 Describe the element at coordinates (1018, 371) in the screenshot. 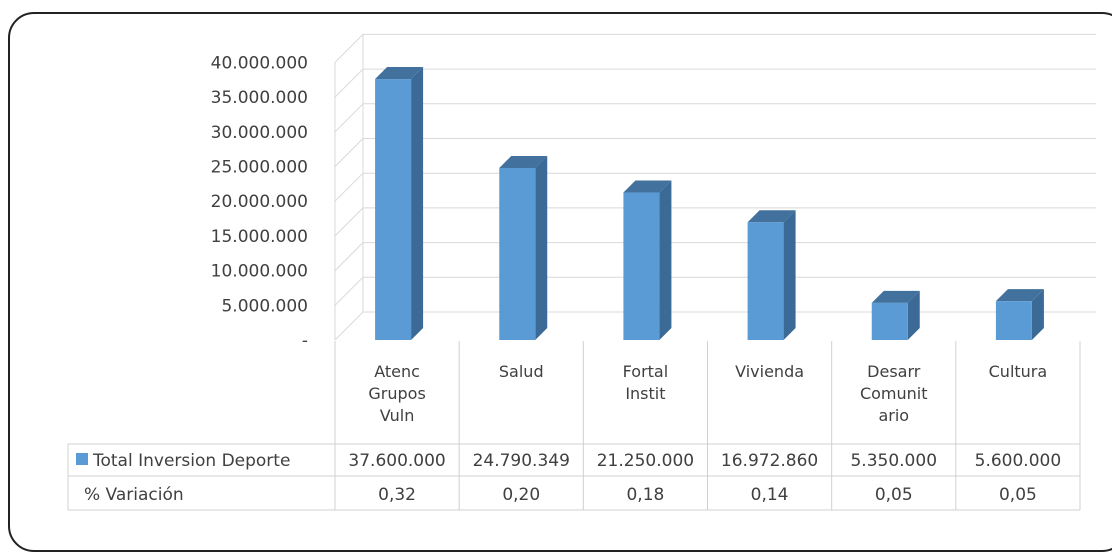

I see `category-label: Cultura` at that location.